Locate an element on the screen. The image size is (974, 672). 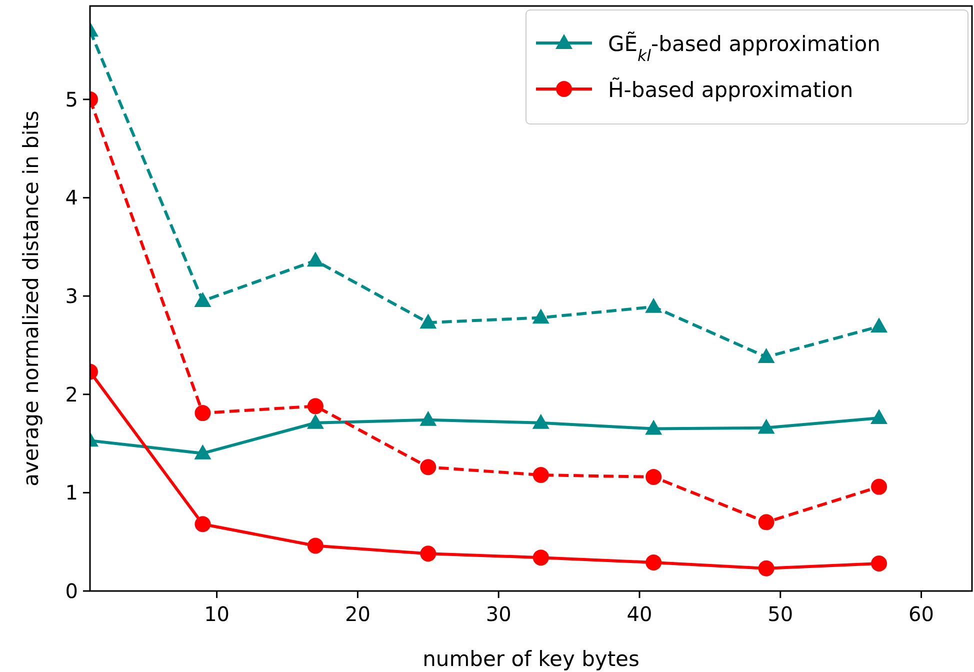
y-tick-label: 5 is located at coordinates (71, 99).